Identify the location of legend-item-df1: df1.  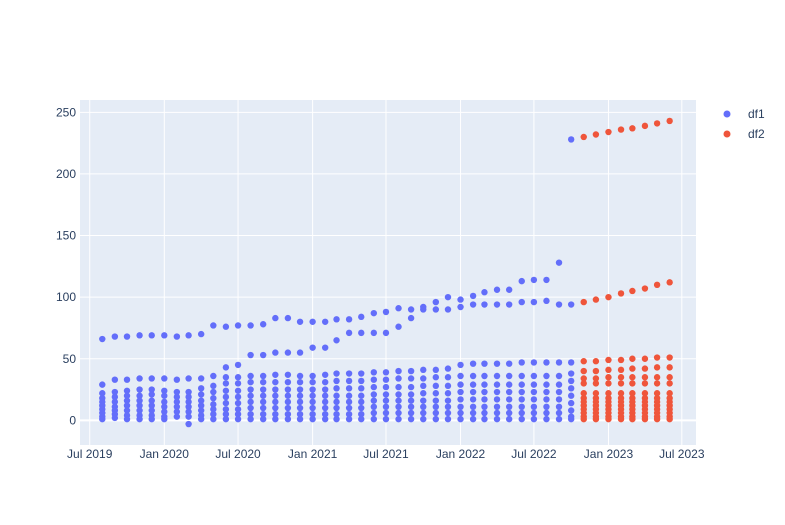
(744, 114).